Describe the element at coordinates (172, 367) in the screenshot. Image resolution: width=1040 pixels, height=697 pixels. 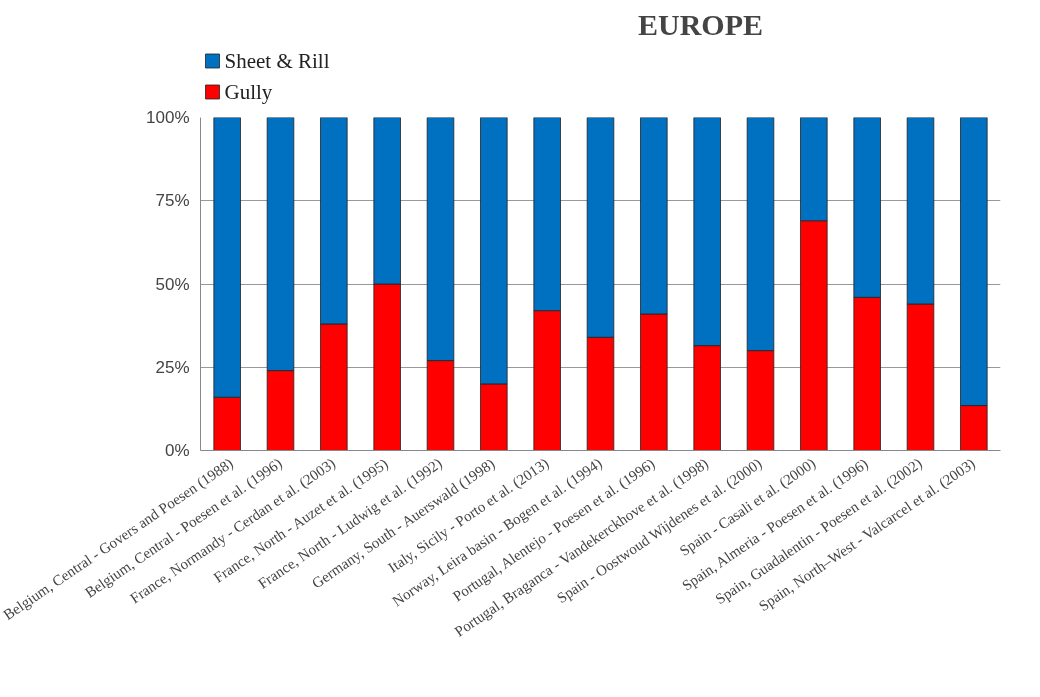
I see `y-tick-label: 25%` at that location.